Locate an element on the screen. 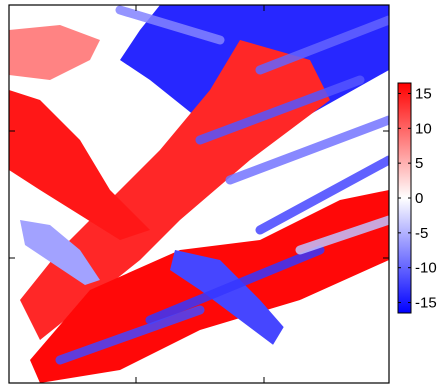 Image resolution: width=444 pixels, height=389 pixels. colorbar-tick-label: -10 is located at coordinates (426, 268).